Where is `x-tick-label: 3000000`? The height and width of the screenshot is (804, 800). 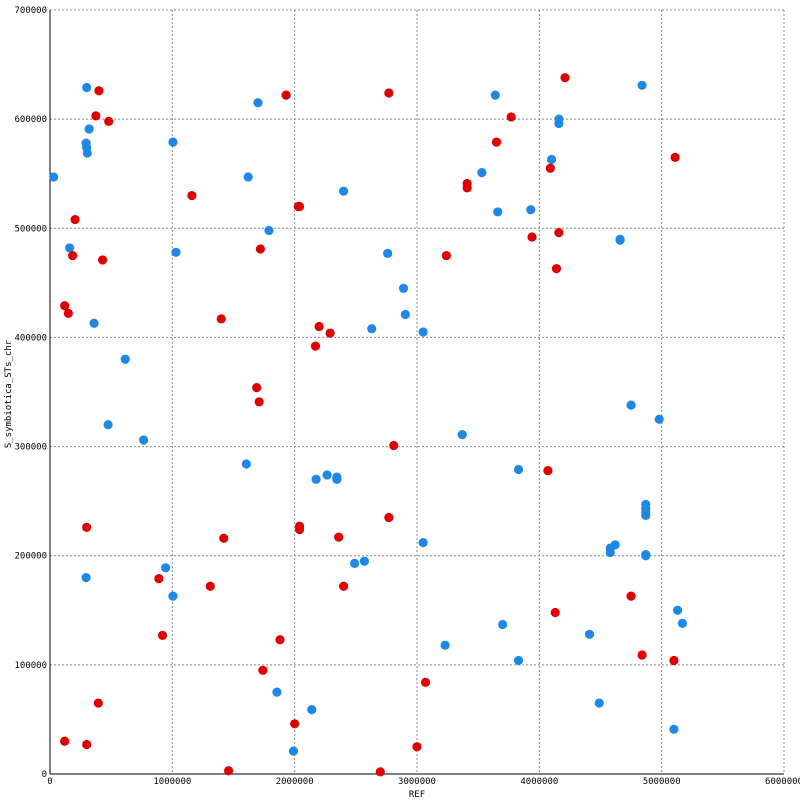 x-tick-label: 3000000 is located at coordinates (417, 782).